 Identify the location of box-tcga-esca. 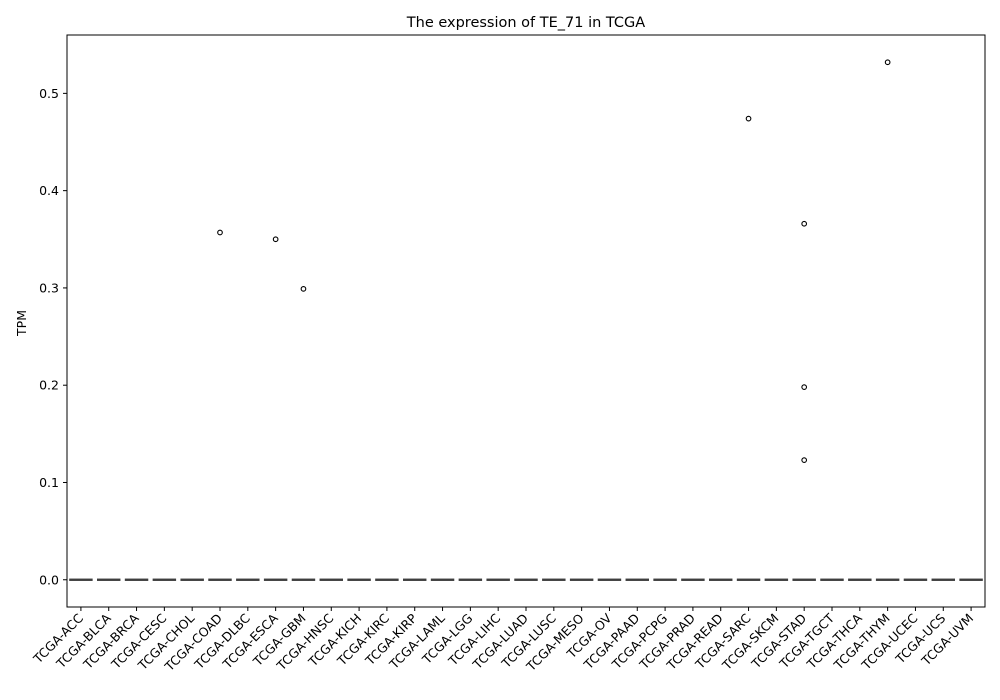
(275, 579).